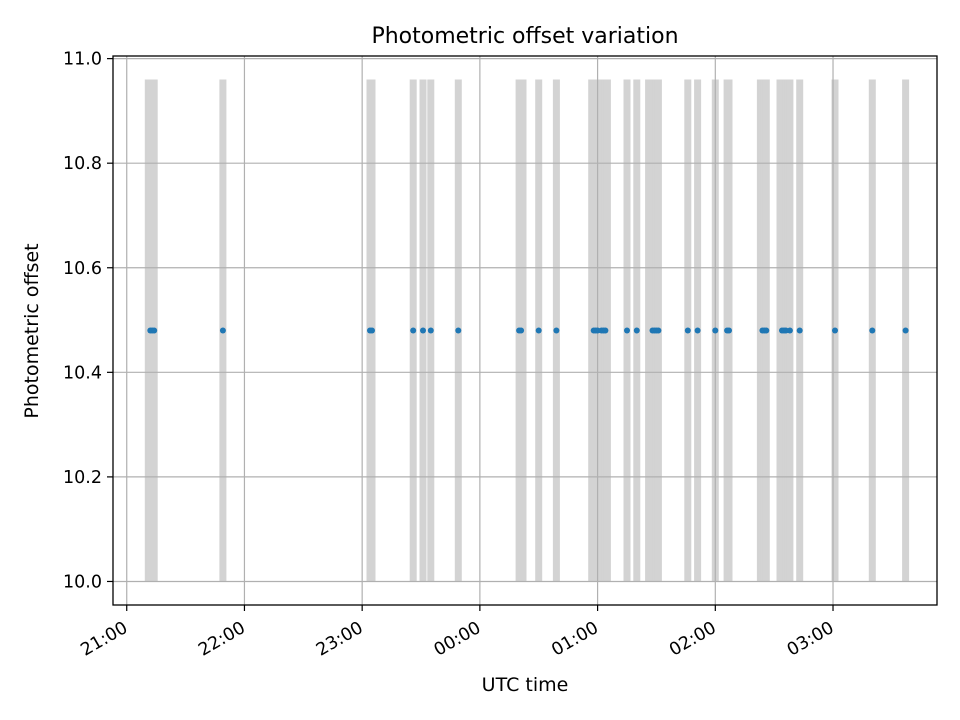  I want to click on data-points, so click(528, 330).